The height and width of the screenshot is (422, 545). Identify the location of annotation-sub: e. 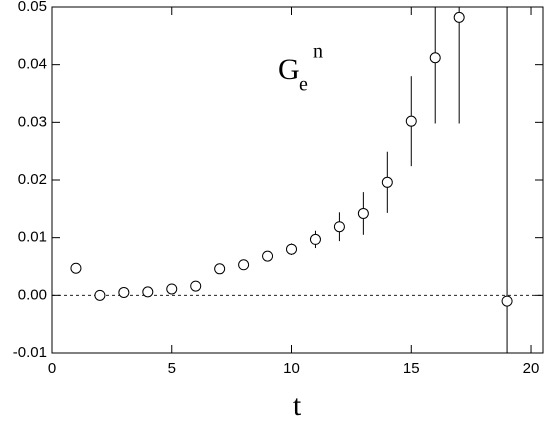
(303, 85).